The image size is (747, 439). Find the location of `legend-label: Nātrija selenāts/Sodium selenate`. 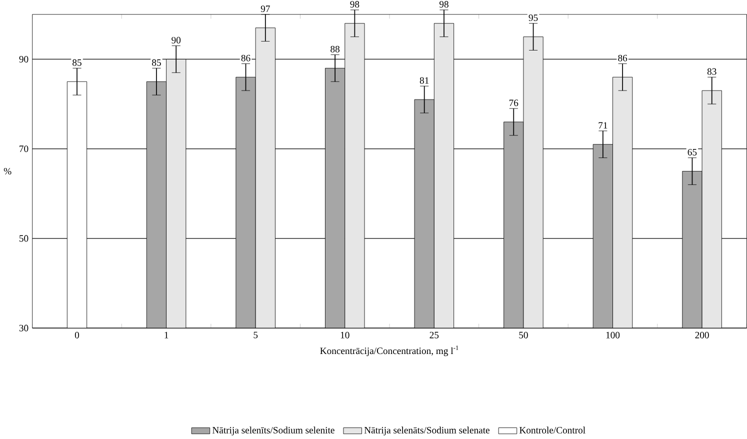

legend-label: Nātrija selenāts/Sodium selenate is located at coordinates (427, 431).